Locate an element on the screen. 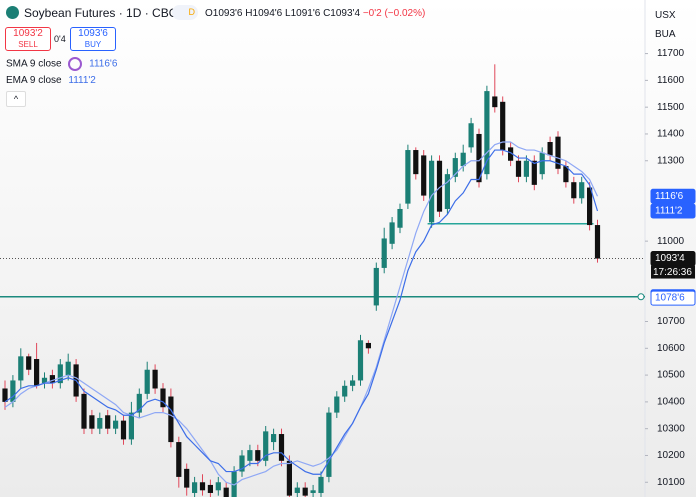 The width and height of the screenshot is (696, 497). y-tick-label: 11600 is located at coordinates (671, 80).